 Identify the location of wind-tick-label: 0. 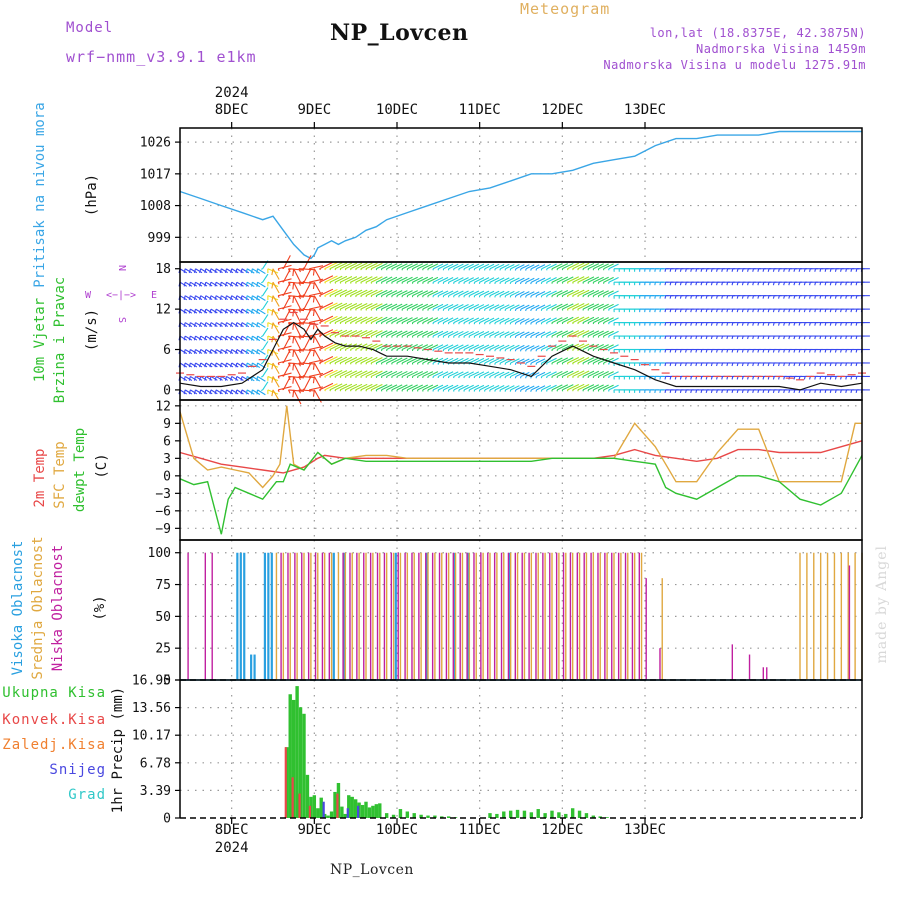
(167, 390).